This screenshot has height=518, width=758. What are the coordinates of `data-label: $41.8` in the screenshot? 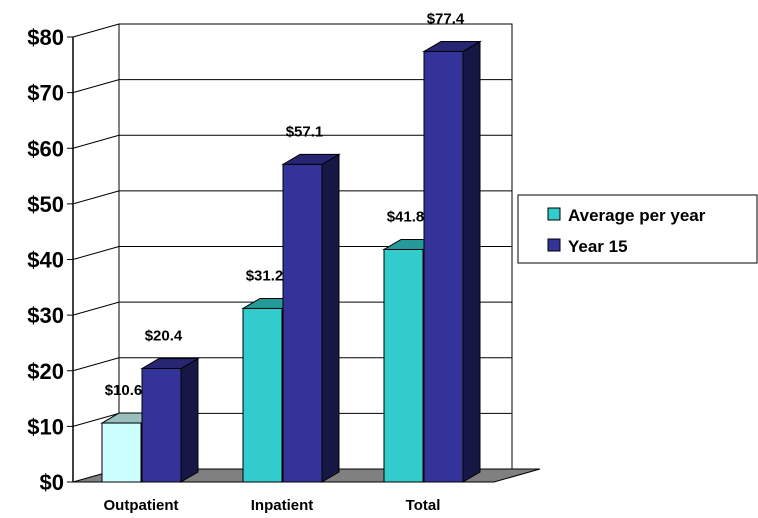 It's located at (406, 216).